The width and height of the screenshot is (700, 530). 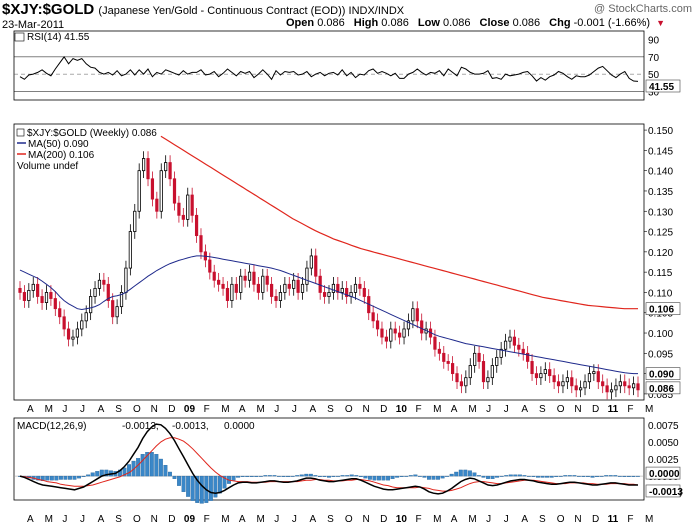 What do you see at coordinates (365, 409) in the screenshot?
I see `month-label: N` at bounding box center [365, 409].